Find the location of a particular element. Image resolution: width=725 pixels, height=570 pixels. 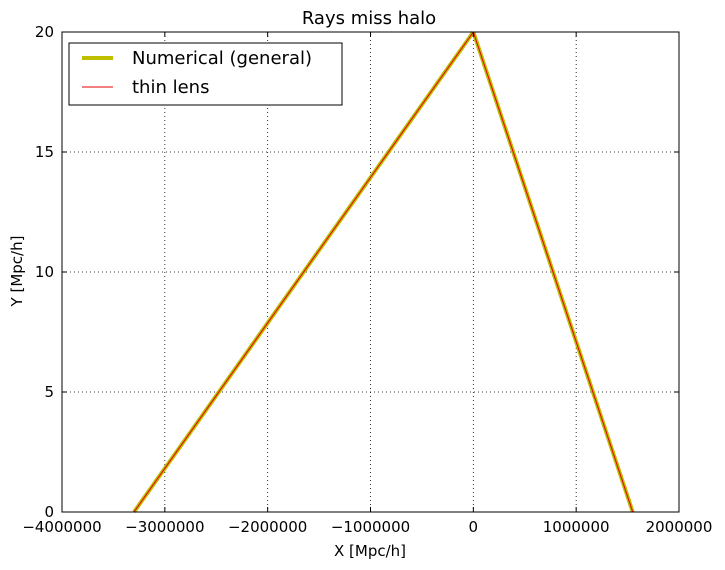

y-tick-label: 20 is located at coordinates (44, 32).